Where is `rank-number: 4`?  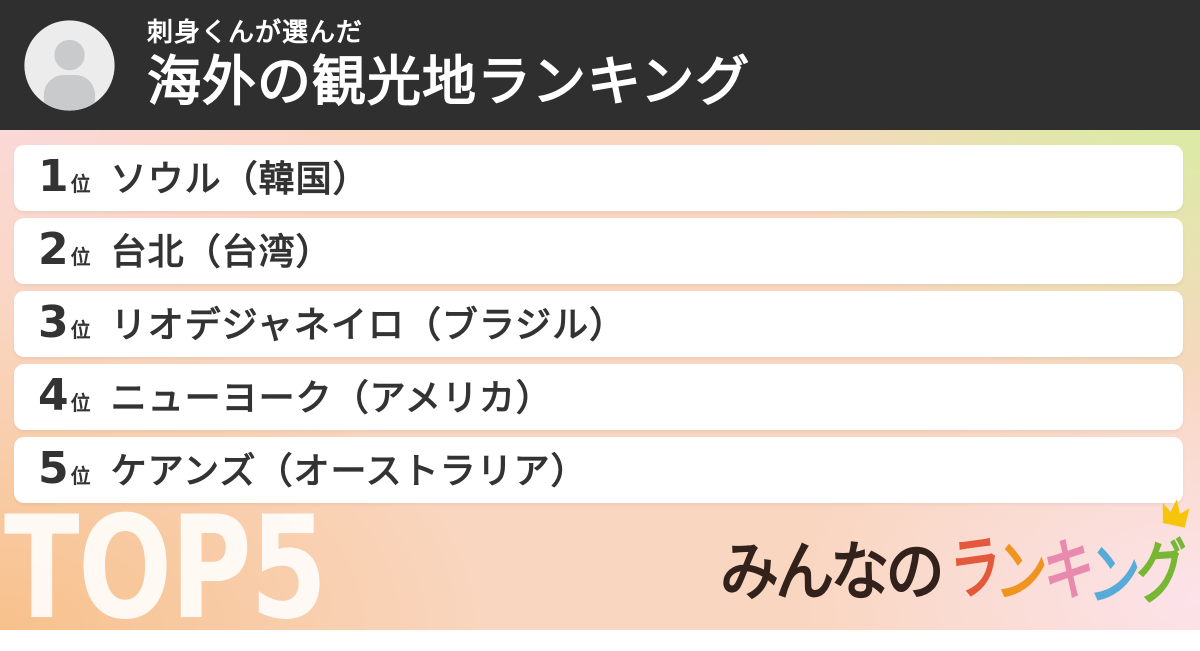 rank-number: 4 is located at coordinates (53, 395).